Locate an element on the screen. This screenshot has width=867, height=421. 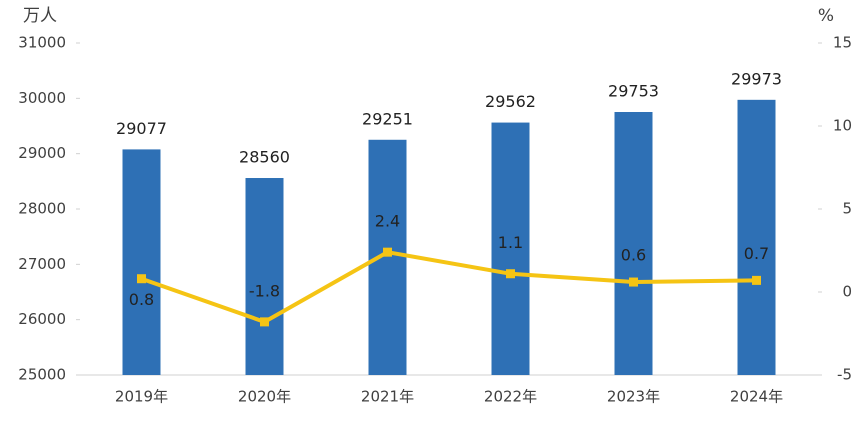
bar-value-label: 29251 is located at coordinates (387, 118).